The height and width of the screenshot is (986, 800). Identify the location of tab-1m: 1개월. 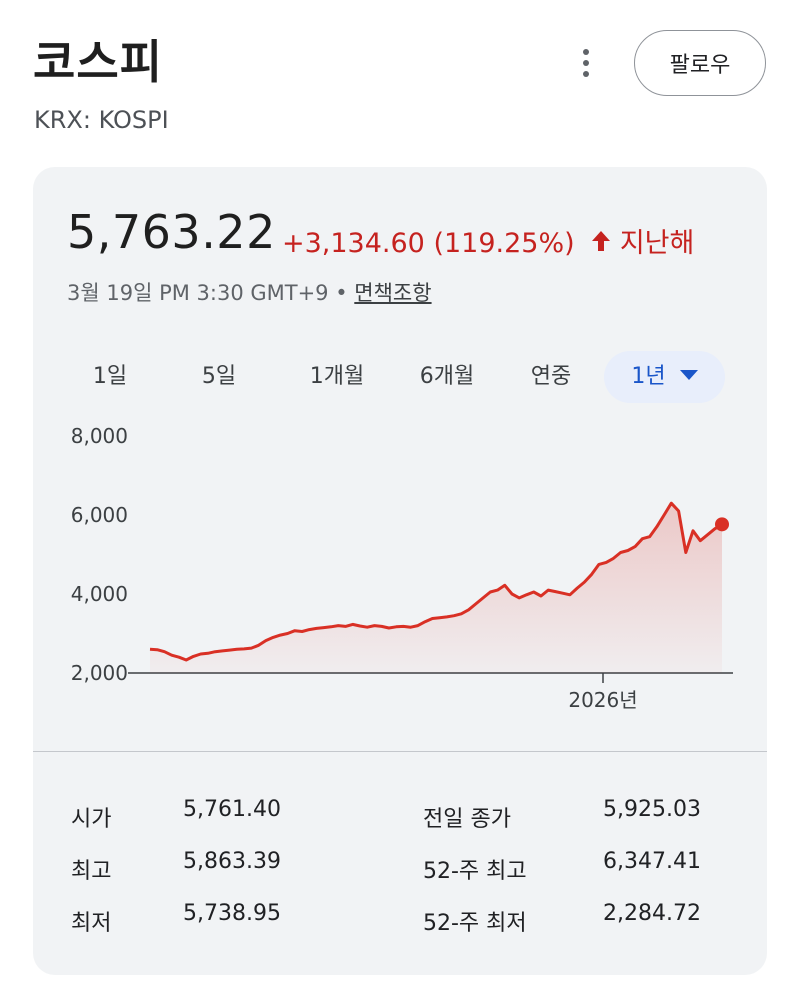
(337, 377).